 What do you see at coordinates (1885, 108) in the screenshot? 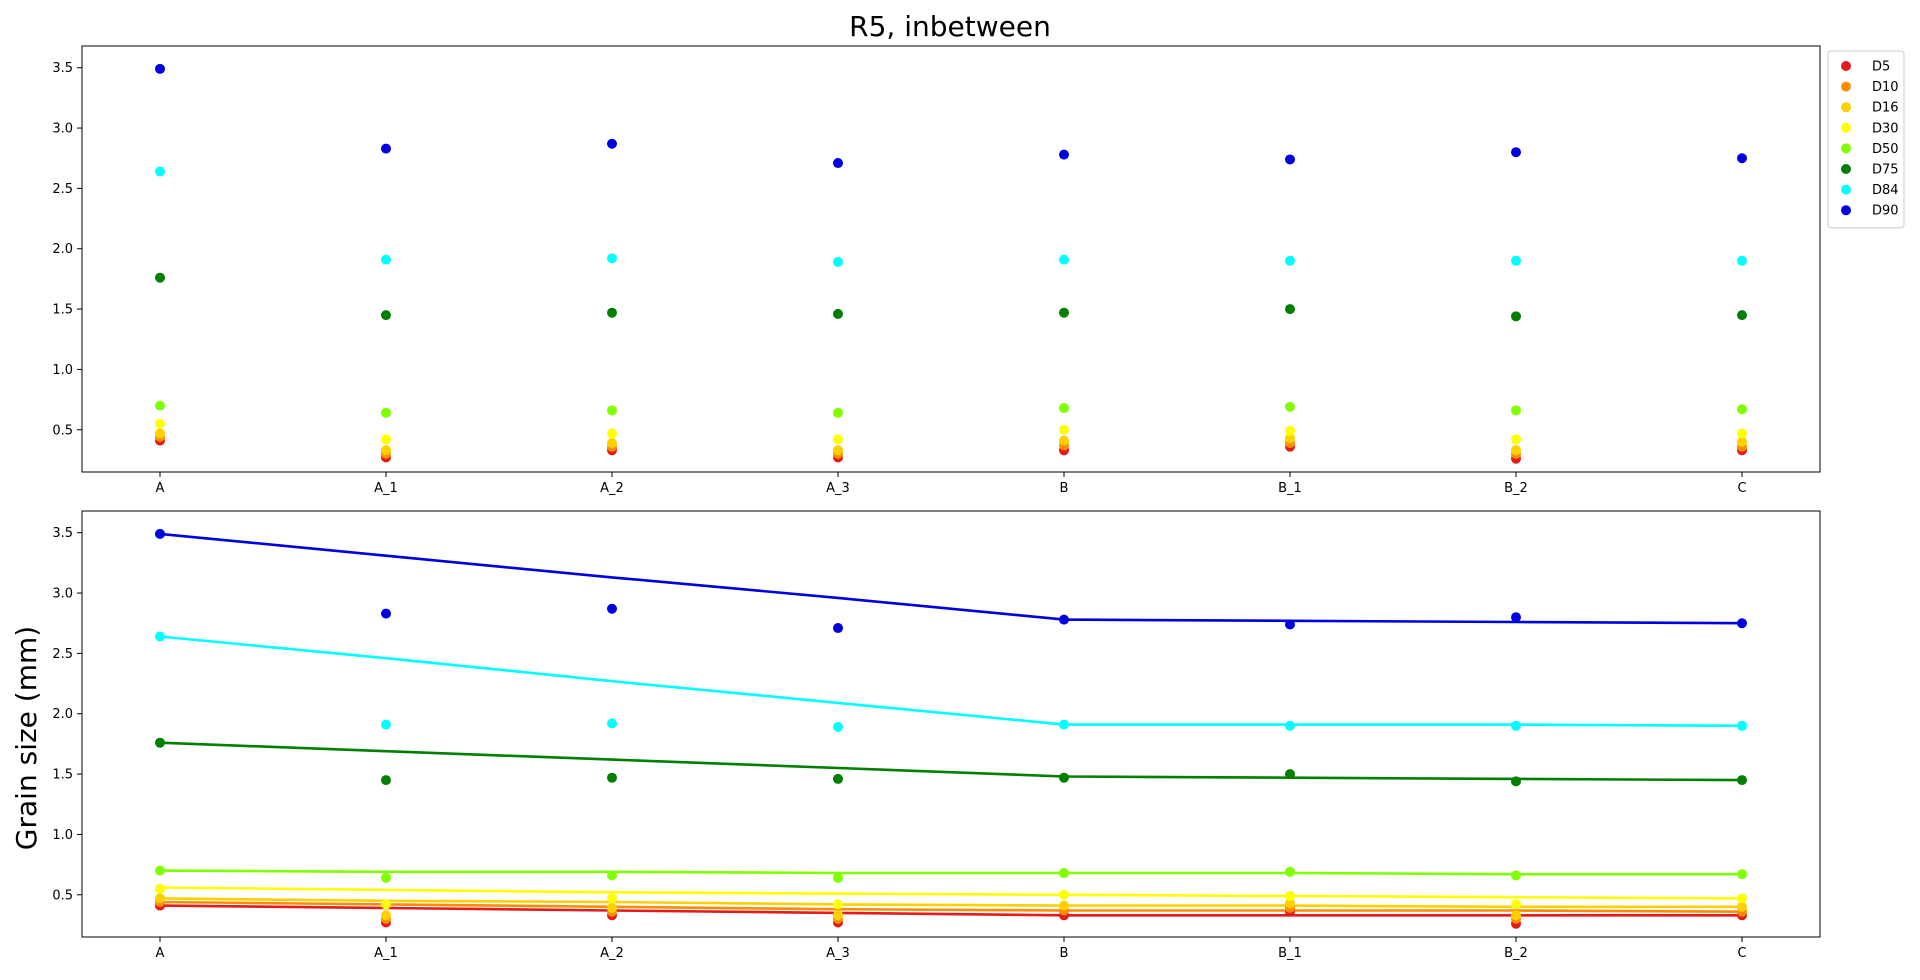
I see `legend-label-d16: D16` at bounding box center [1885, 108].